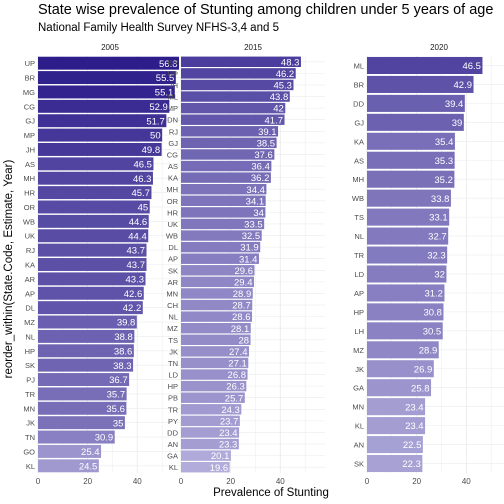  I want to click on bar-2020-SK, so click(395, 463).